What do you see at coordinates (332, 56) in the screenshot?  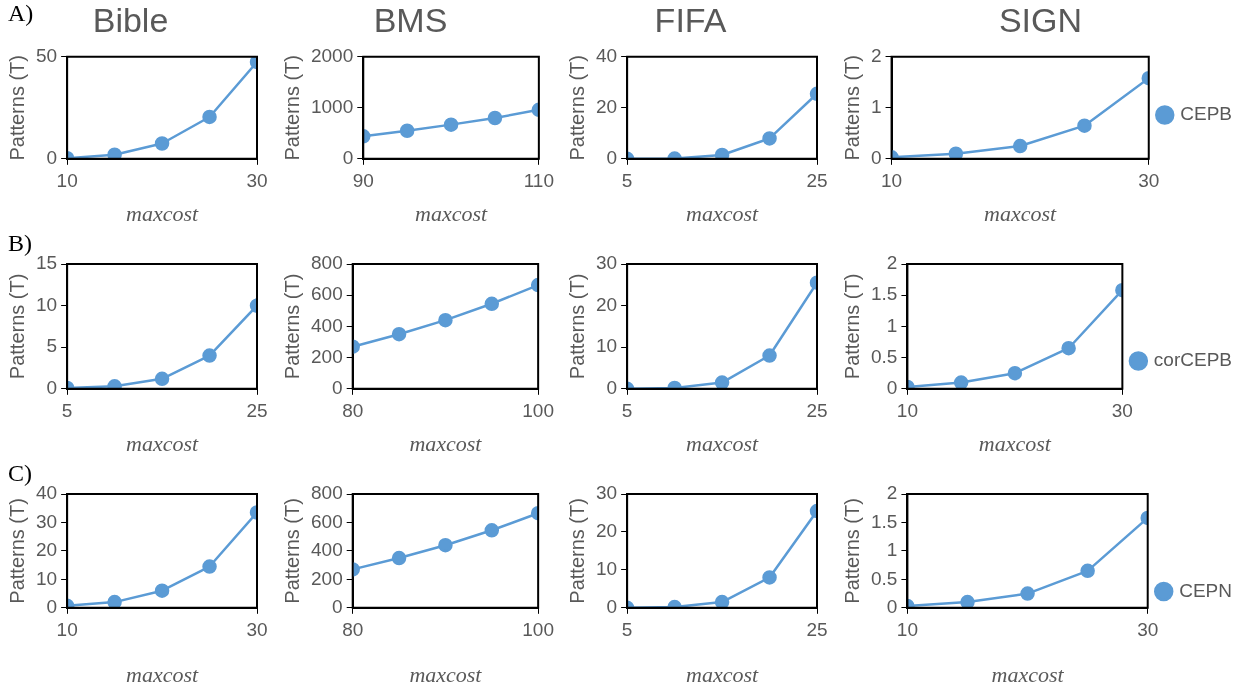 I see `y-tick-label: 2000` at bounding box center [332, 56].